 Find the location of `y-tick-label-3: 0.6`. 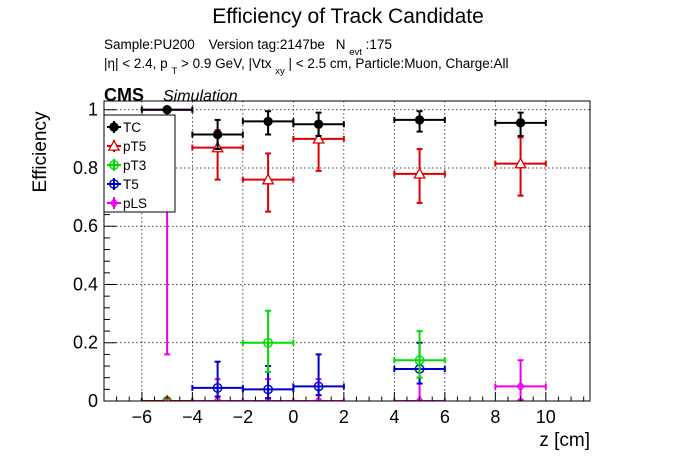

y-tick-label-3: 0.6 is located at coordinates (85, 226).